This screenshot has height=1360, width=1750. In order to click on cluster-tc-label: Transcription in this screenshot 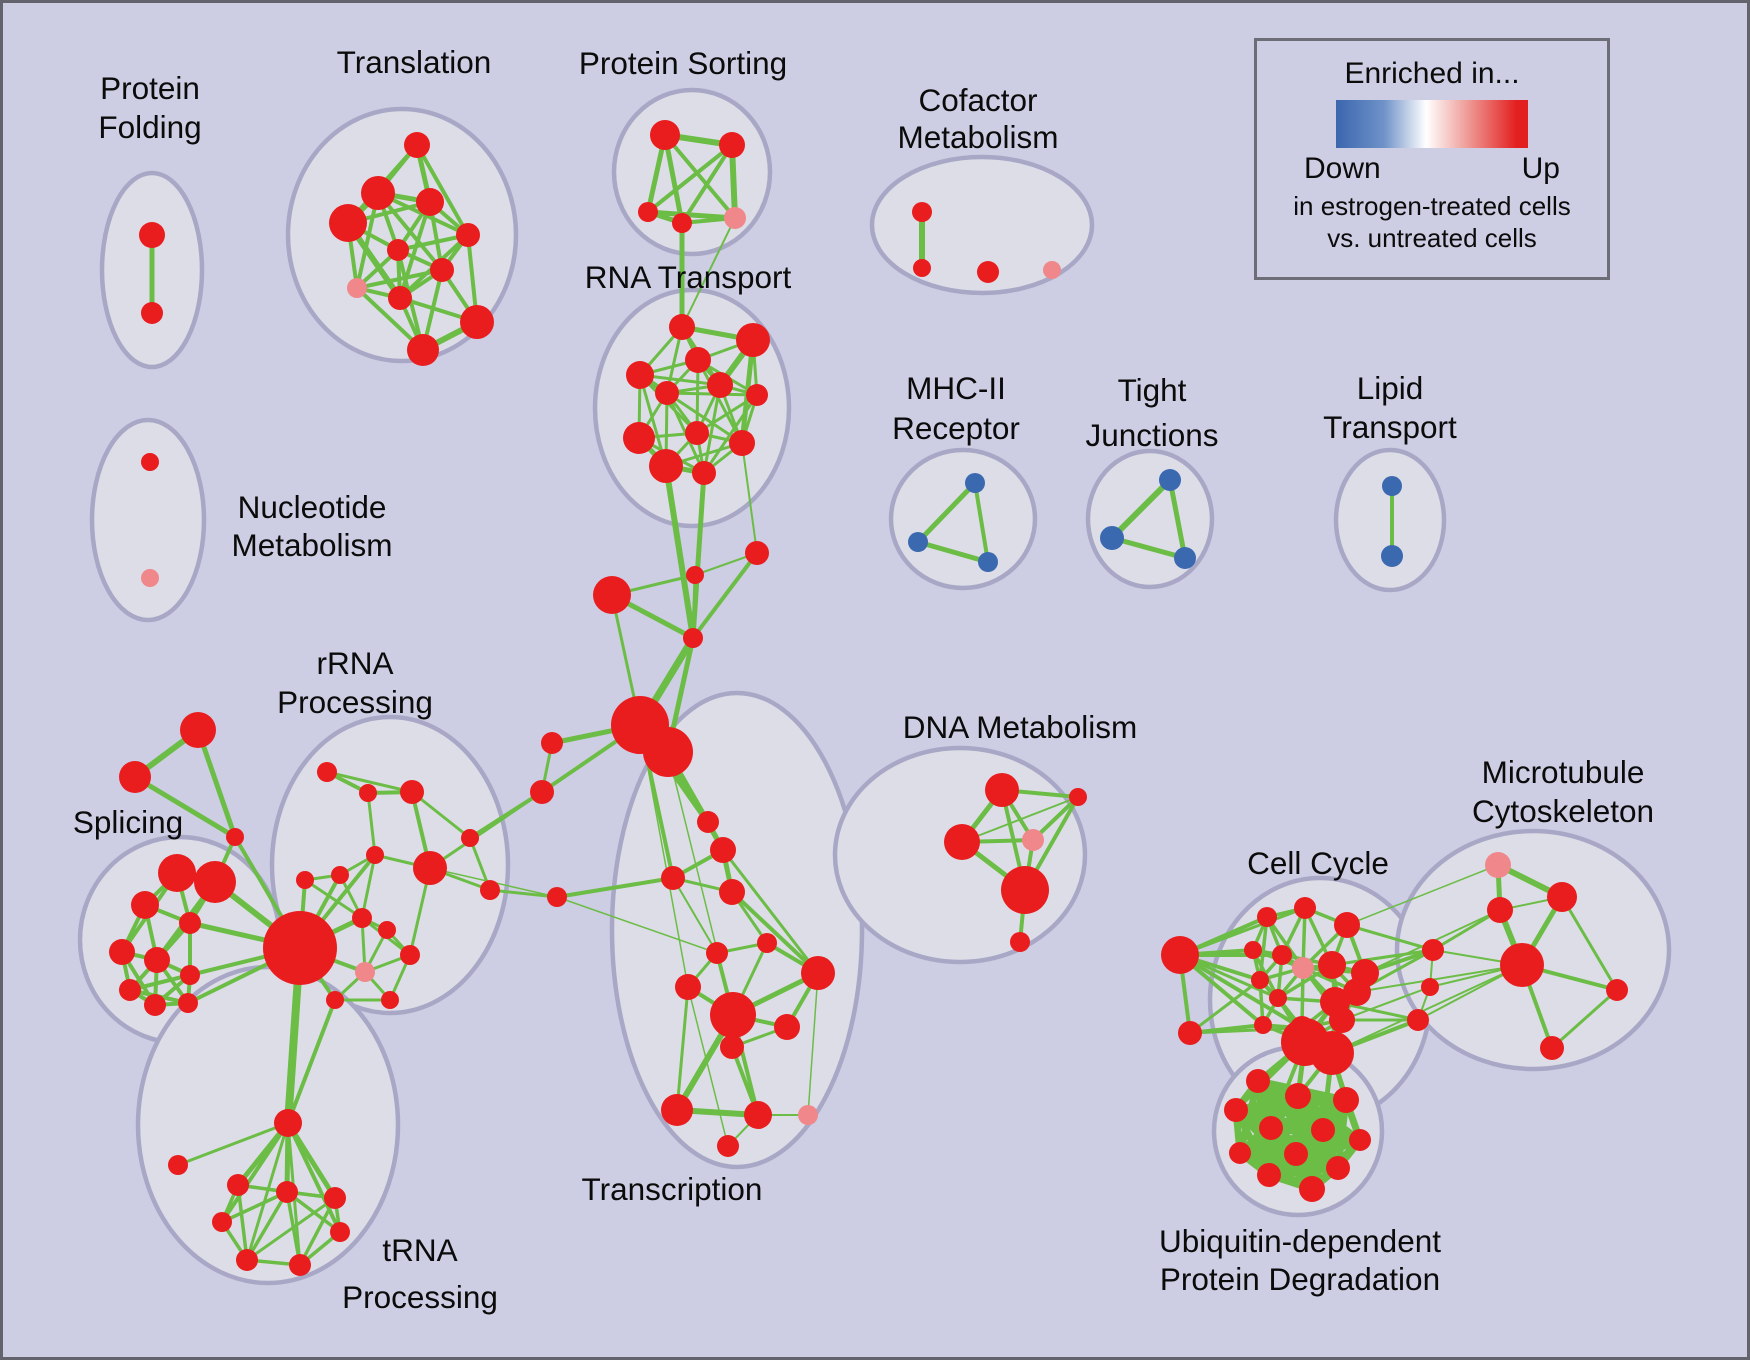, I will do `click(672, 1189)`.